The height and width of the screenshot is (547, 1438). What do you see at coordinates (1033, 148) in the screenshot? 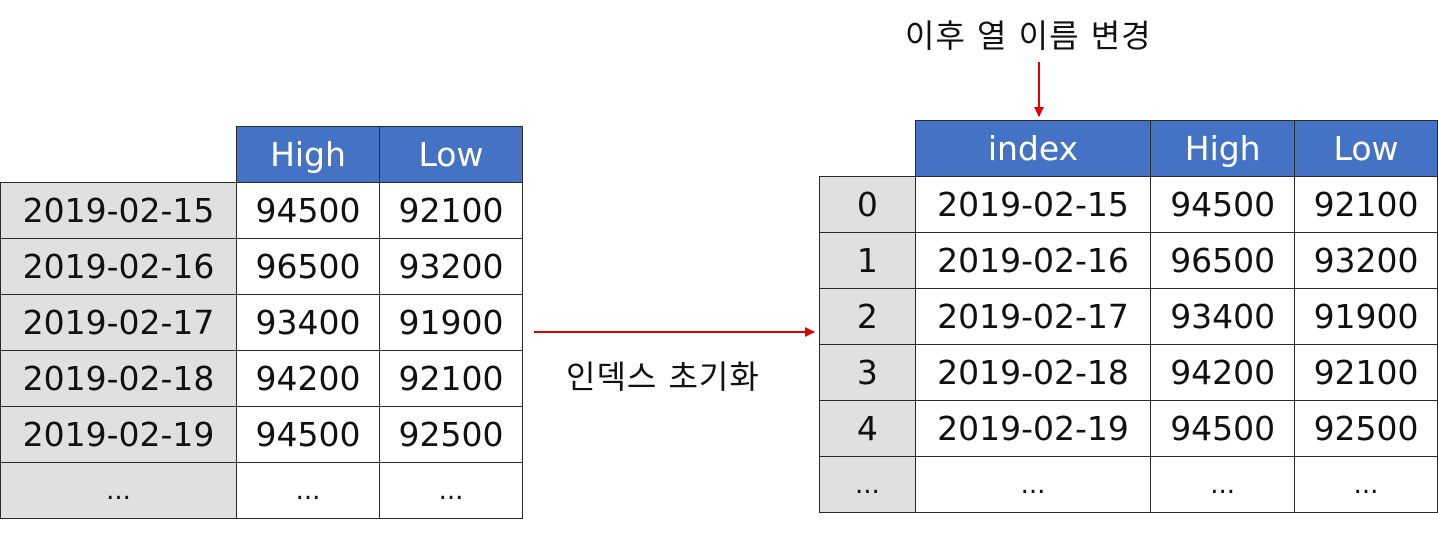
I see `column-header-index: index` at bounding box center [1033, 148].